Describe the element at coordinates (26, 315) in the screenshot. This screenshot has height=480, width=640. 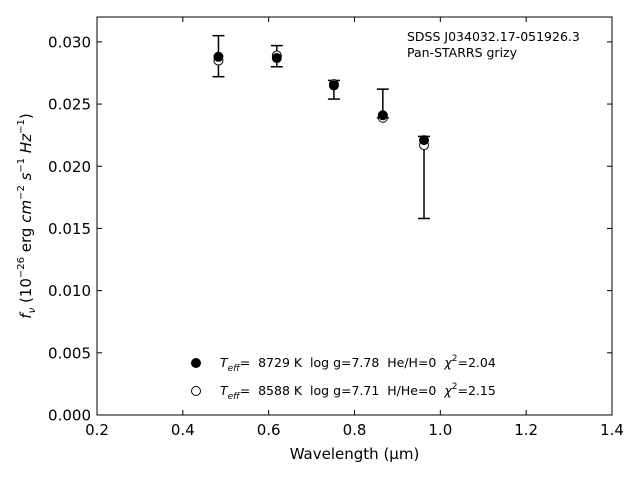
I see `y-axis-title-f: f` at that location.